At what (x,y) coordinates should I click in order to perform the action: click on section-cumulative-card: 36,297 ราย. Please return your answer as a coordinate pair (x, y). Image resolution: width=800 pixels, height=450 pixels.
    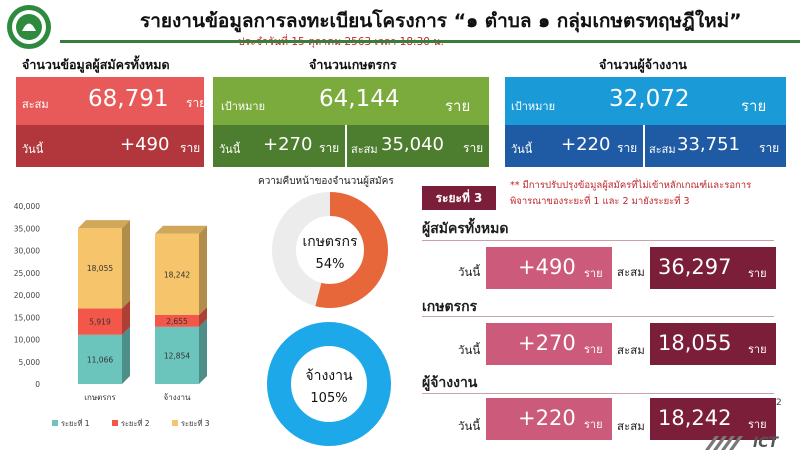
    Looking at the image, I should click on (713, 268).